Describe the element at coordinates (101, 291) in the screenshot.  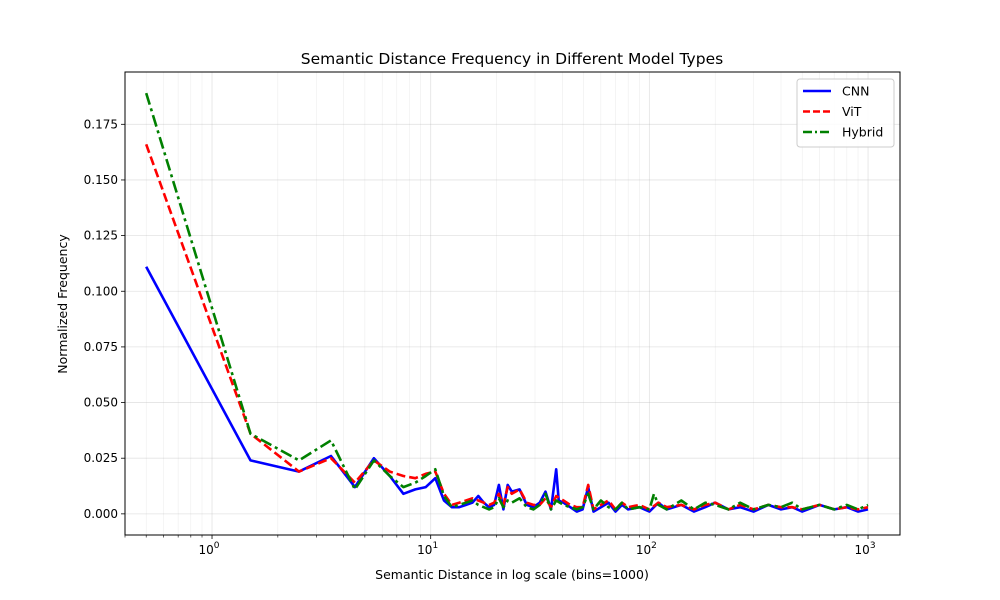
I see `y-tick-label: 0.100` at that location.